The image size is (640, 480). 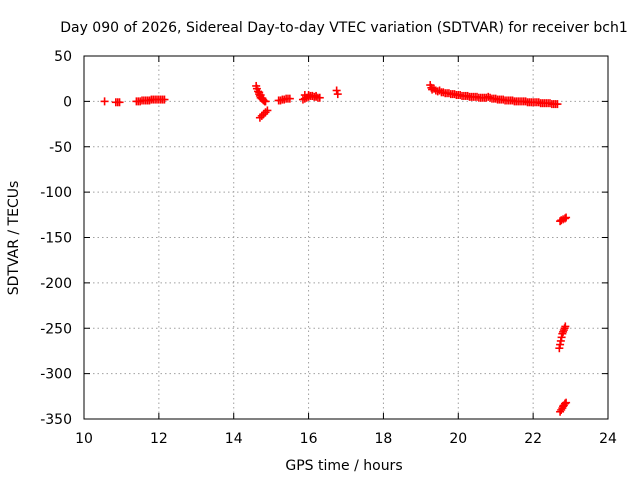 I want to click on x-tick-label: 24, so click(x=608, y=439).